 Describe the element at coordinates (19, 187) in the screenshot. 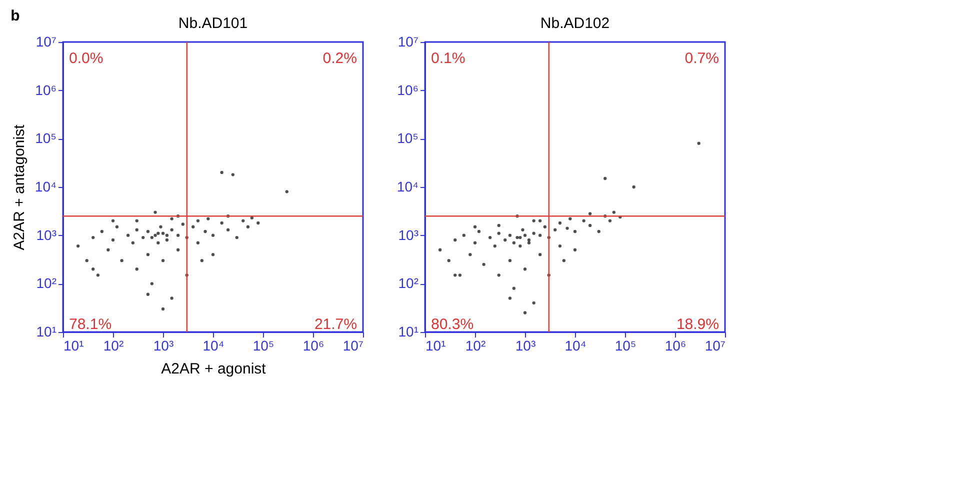

I see `y-axis-title: A2AR + antagonist` at that location.